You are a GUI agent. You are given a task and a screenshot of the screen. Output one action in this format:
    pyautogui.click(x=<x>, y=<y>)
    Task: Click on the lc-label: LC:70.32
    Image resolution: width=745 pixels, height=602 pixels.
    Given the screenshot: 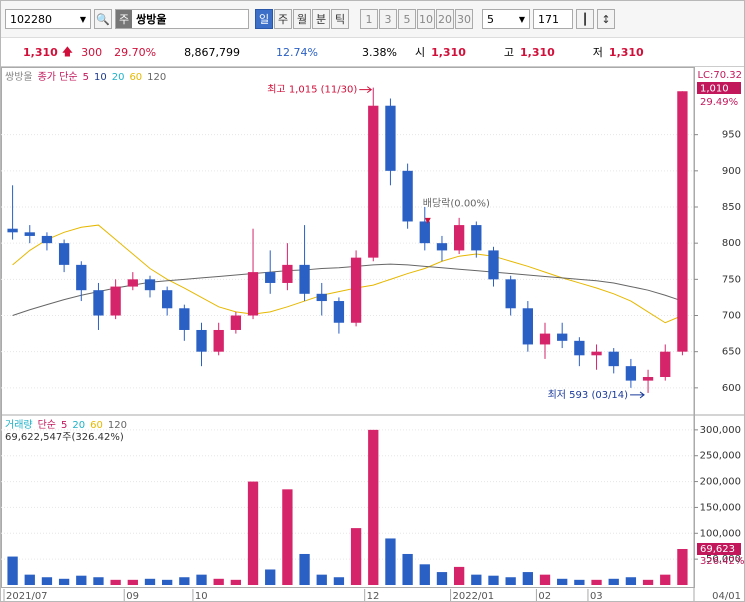 What is the action you would take?
    pyautogui.click(x=719, y=75)
    